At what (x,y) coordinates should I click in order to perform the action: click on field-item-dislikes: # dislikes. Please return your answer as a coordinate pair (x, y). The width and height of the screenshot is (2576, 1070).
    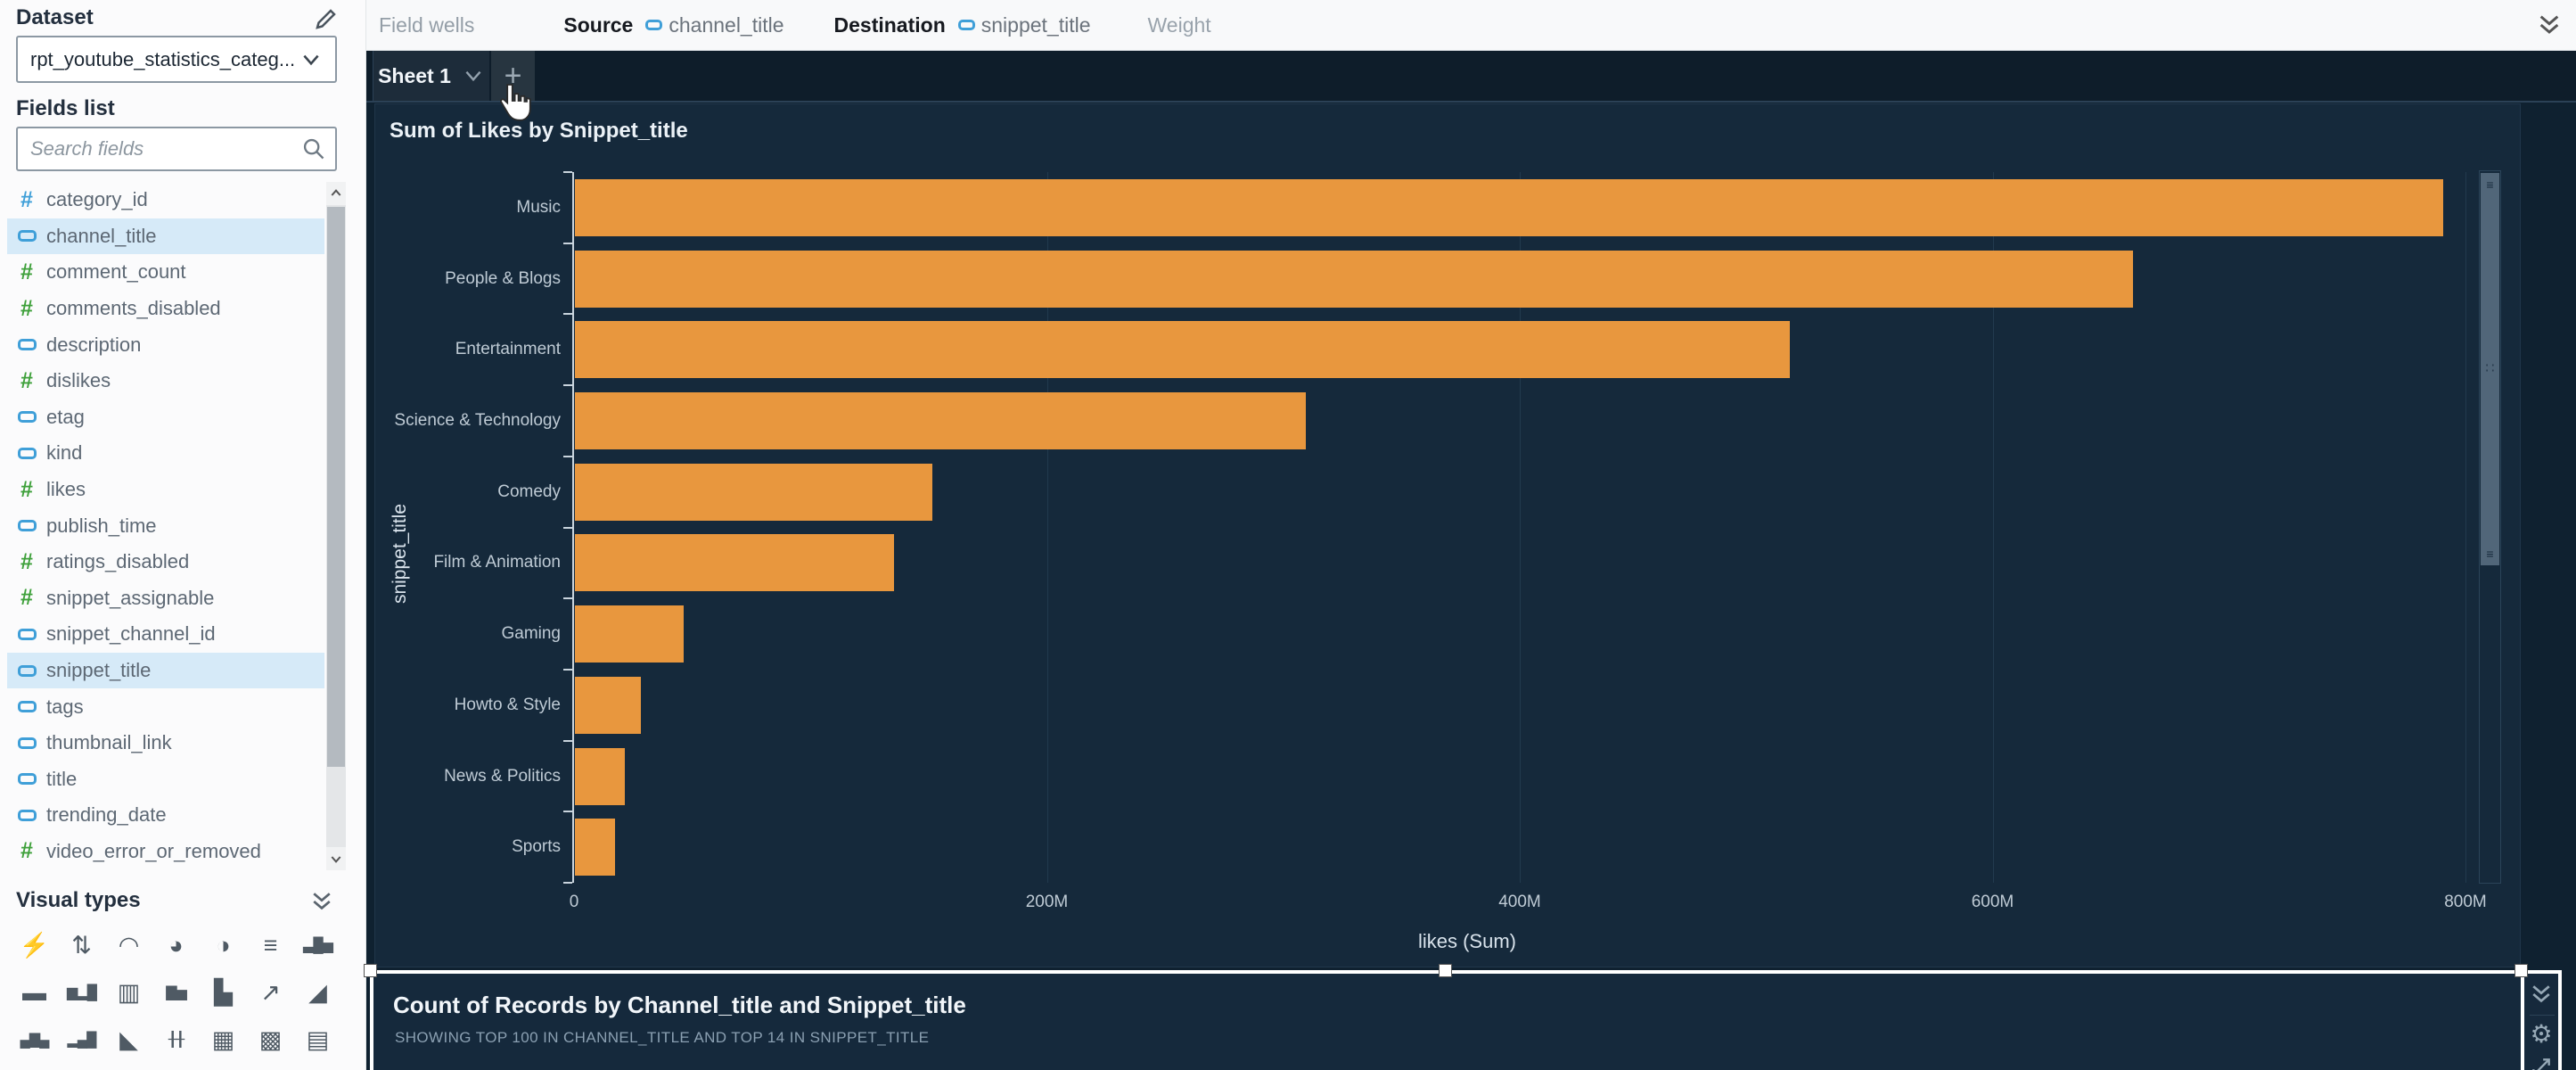
    Looking at the image, I should click on (165, 381).